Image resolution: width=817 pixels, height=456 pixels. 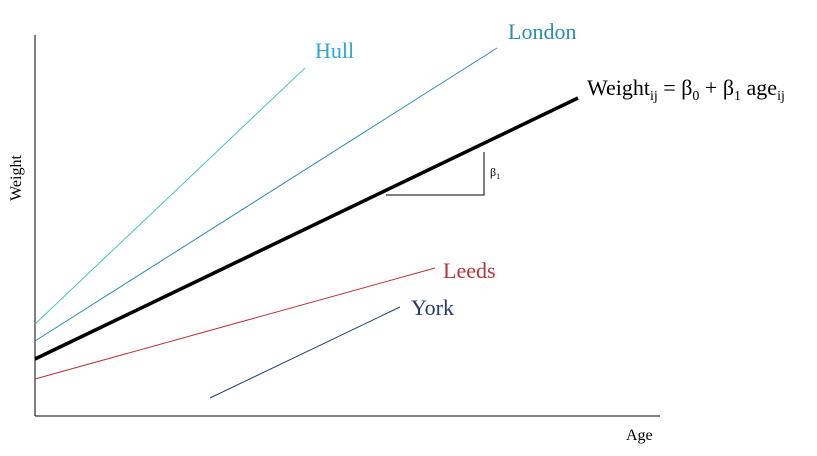 I want to click on x-axis-label: Age, so click(x=639, y=435).